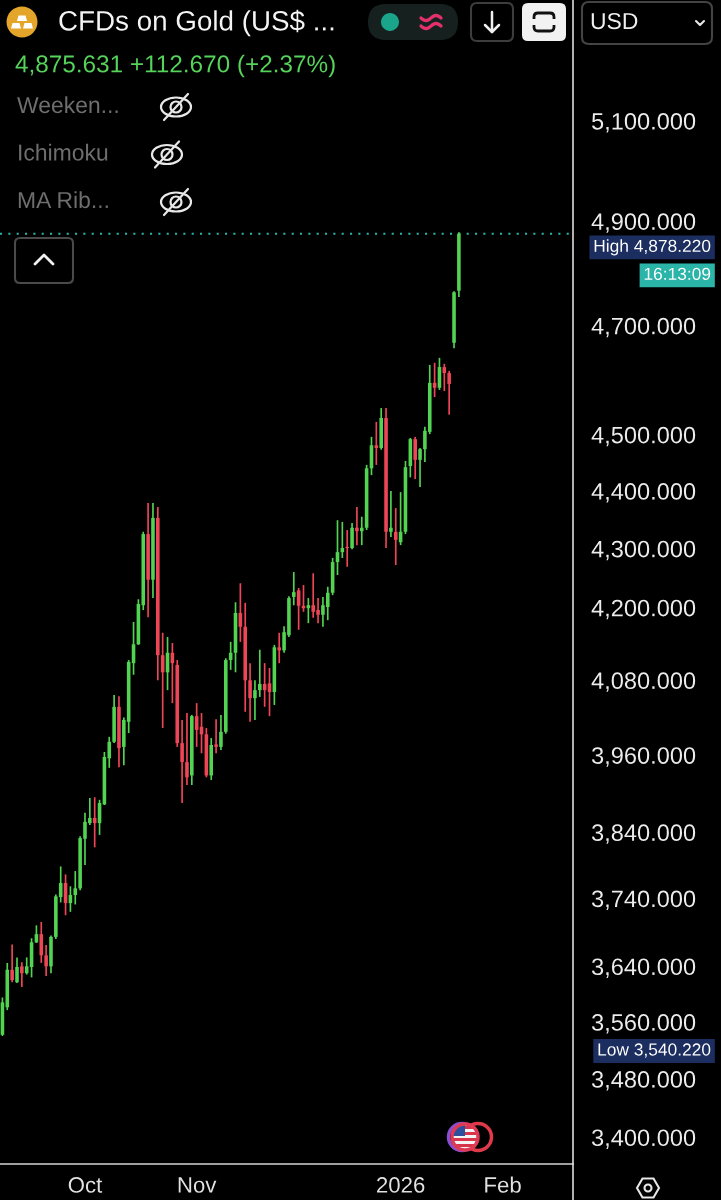 Image resolution: width=721 pixels, height=1200 pixels. What do you see at coordinates (643, 493) in the screenshot?
I see `y-tick-label: 4,400.000` at bounding box center [643, 493].